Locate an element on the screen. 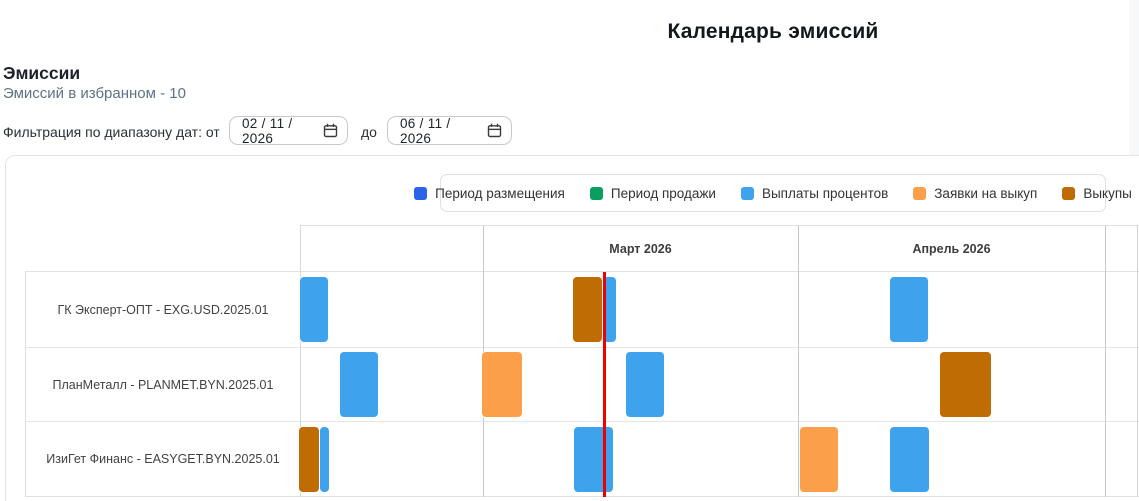 The image size is (1139, 501). payment-swatch is located at coordinates (747, 193).